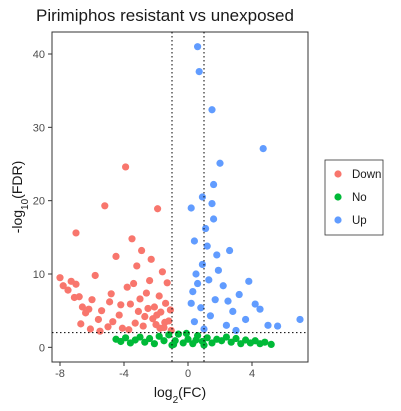 Image resolution: width=401 pixels, height=411 pixels. Describe the element at coordinates (188, 374) in the screenshot. I see `x-tick-label: 0` at that location.